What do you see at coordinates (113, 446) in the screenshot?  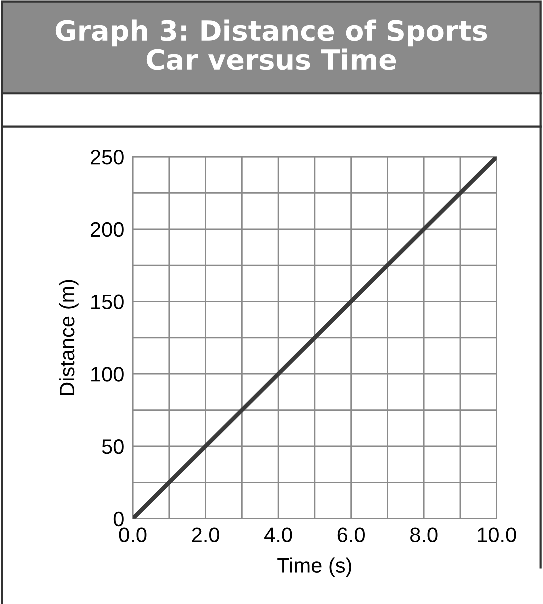 I see `y-tick-label: 50` at bounding box center [113, 446].